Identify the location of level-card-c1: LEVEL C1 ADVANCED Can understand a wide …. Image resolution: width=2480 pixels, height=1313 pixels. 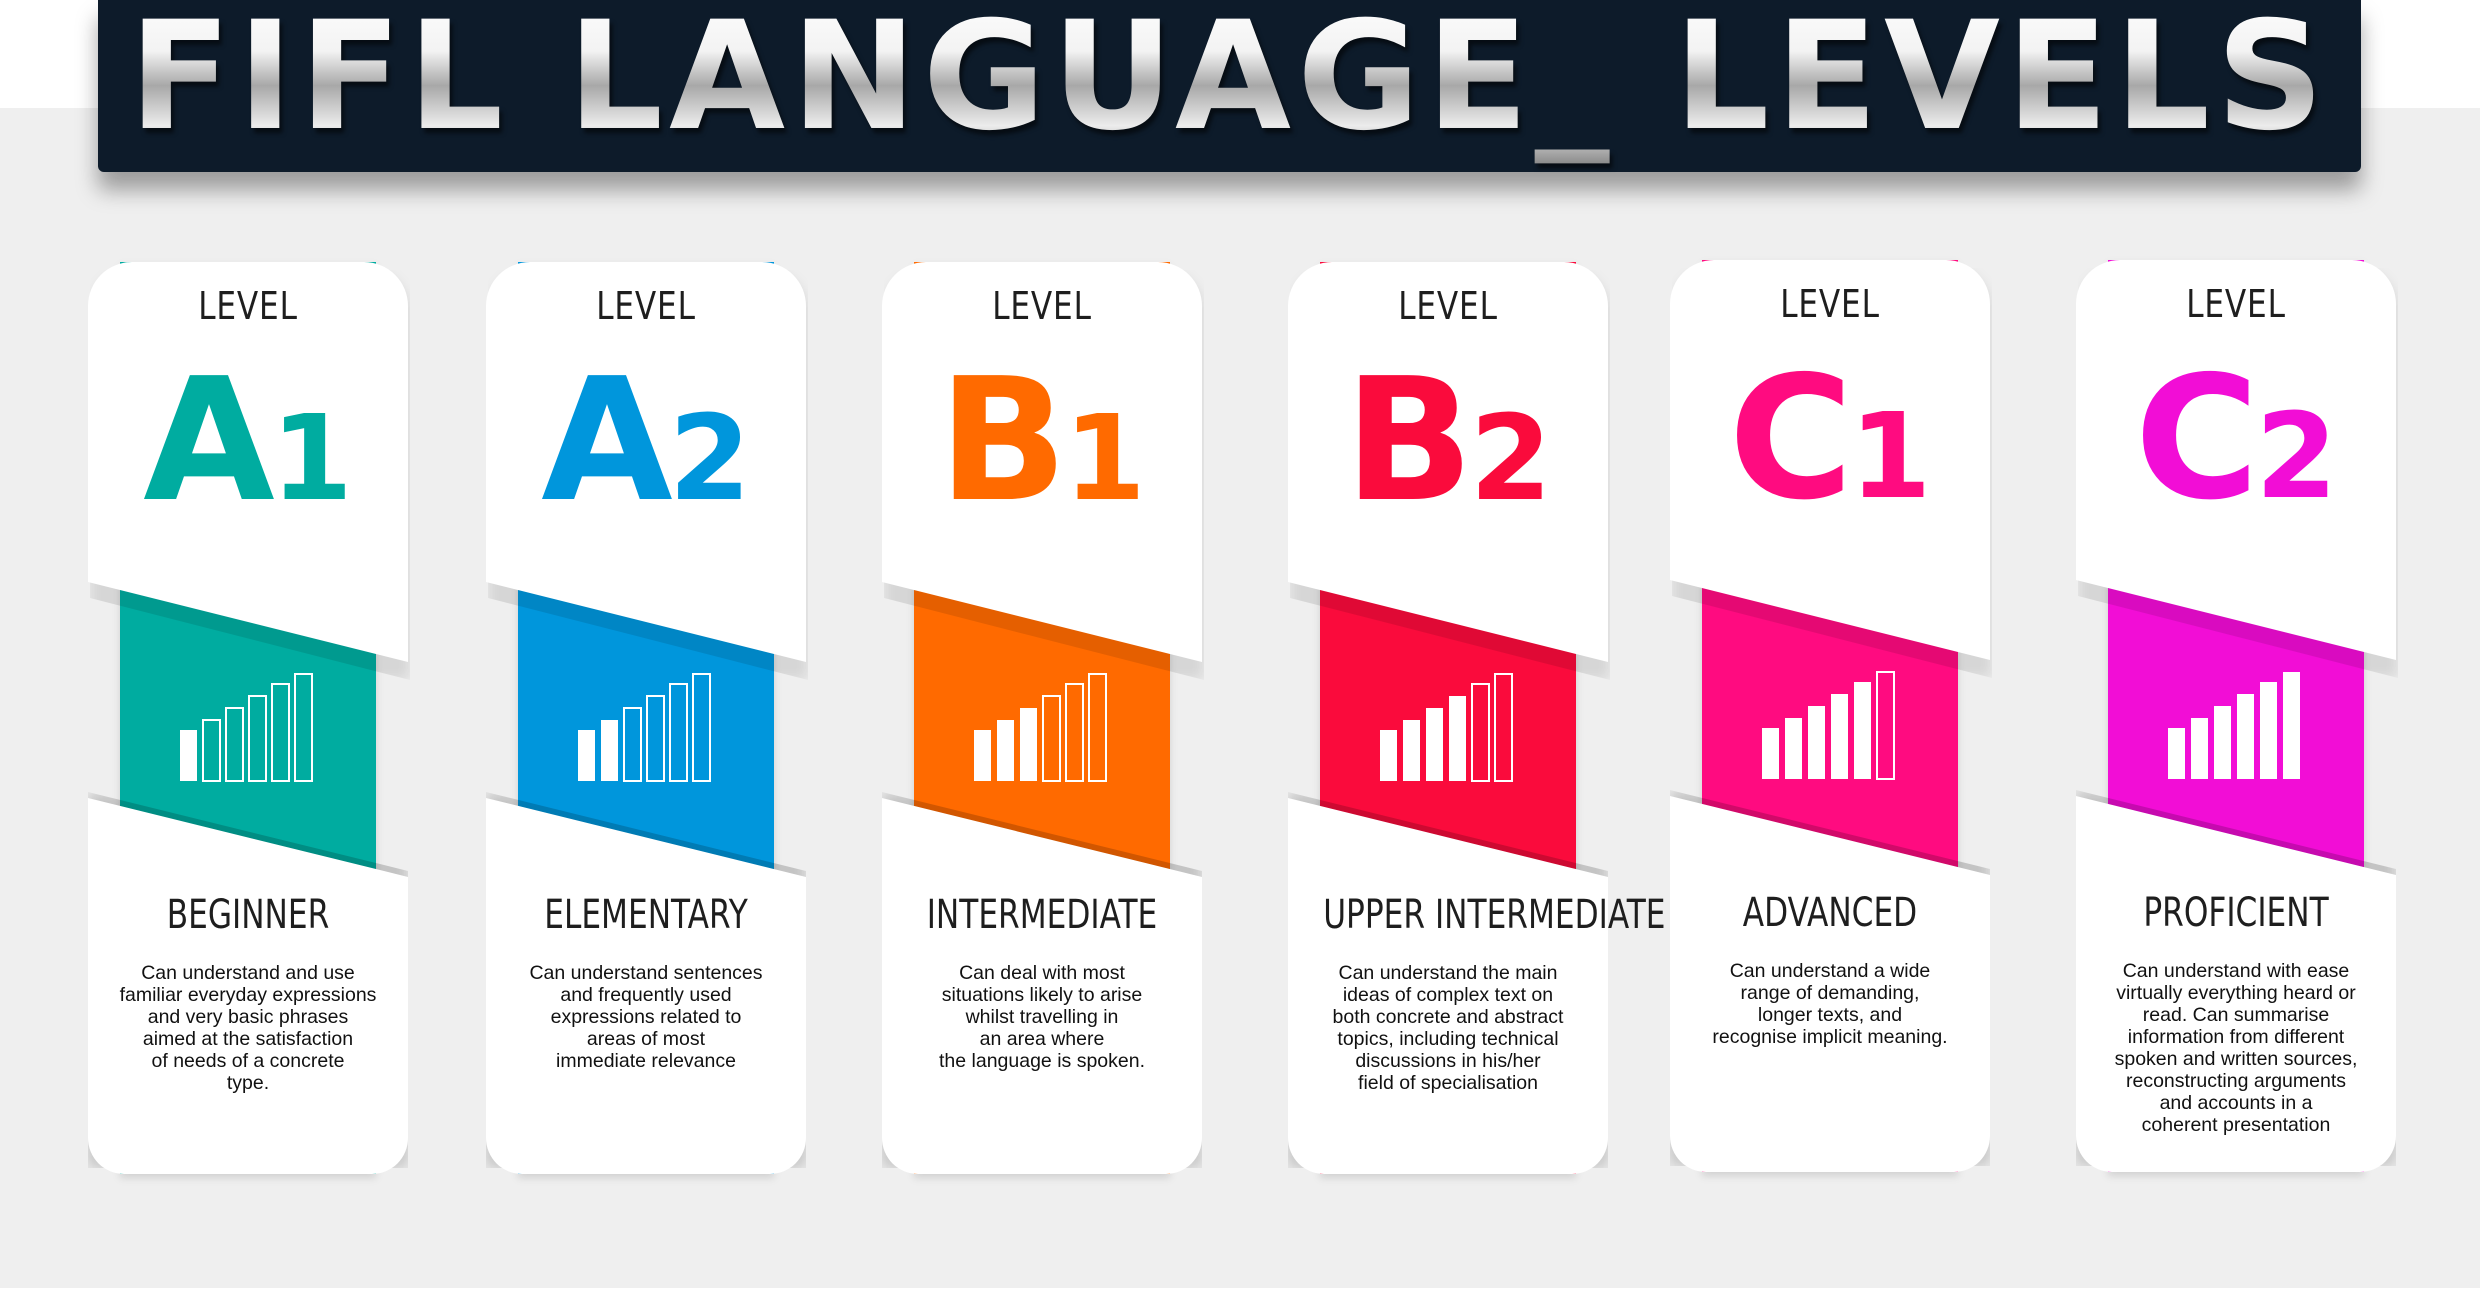
(1831, 716).